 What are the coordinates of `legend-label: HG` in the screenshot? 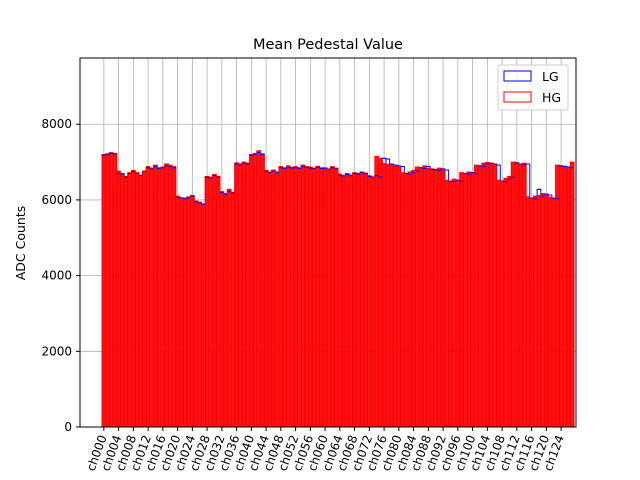 It's located at (551, 97).